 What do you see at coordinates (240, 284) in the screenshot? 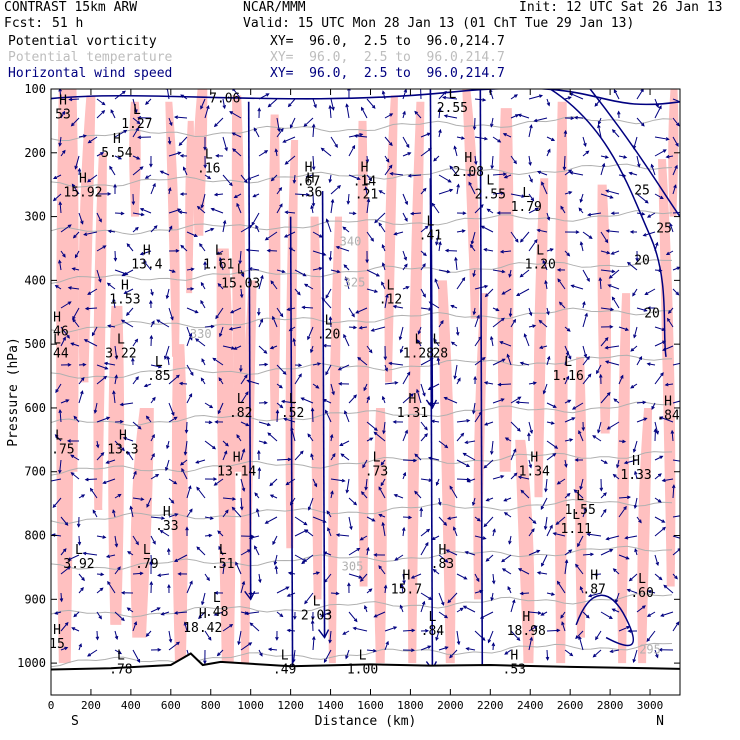
I see `extremum-value: 15.03` at bounding box center [240, 284].